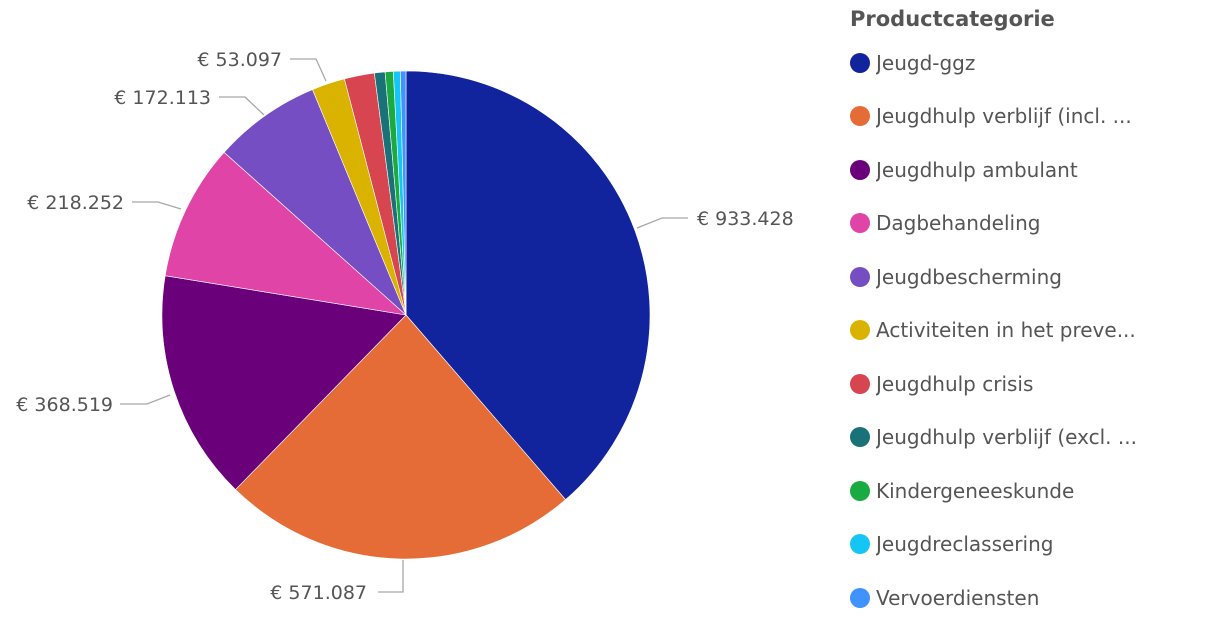  I want to click on legend-label: Jeugdbescherming, so click(969, 276).